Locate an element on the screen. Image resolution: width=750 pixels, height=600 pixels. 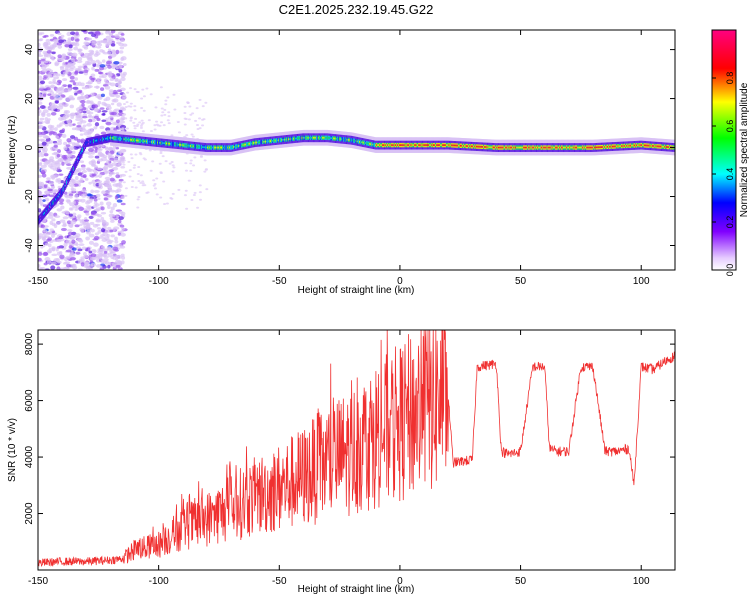
snr-y-axis-label: SNR (10 * v/v) is located at coordinates (12, 450).